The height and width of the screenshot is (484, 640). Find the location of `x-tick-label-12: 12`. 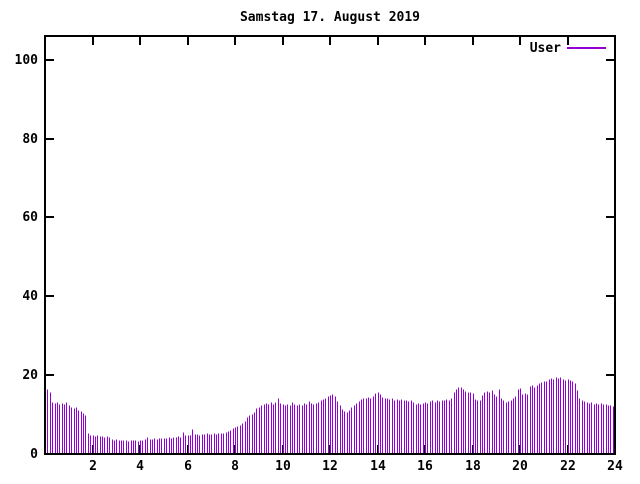

x-tick-label-12: 12 is located at coordinates (330, 466).